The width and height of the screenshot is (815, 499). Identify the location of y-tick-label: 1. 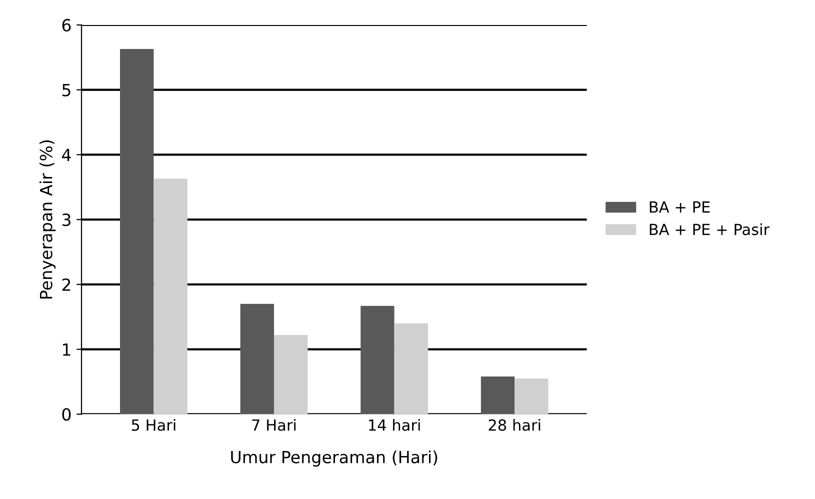
(66, 349).